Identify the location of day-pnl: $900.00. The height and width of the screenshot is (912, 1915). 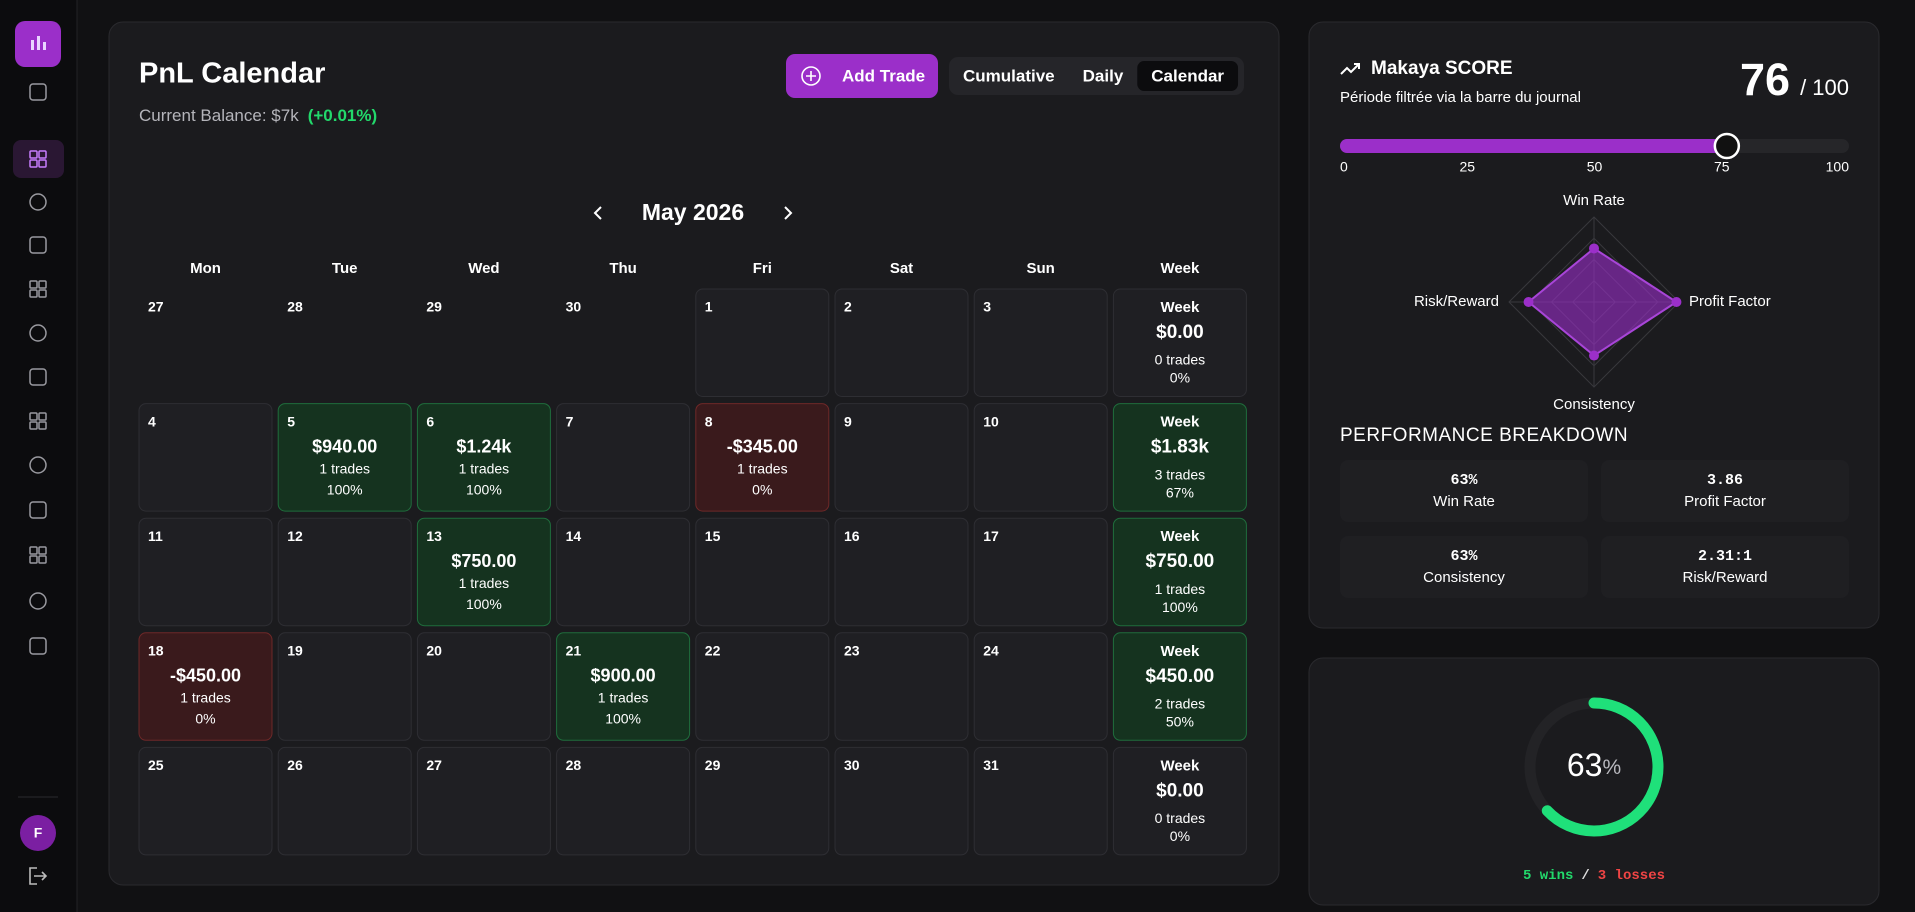
(623, 676).